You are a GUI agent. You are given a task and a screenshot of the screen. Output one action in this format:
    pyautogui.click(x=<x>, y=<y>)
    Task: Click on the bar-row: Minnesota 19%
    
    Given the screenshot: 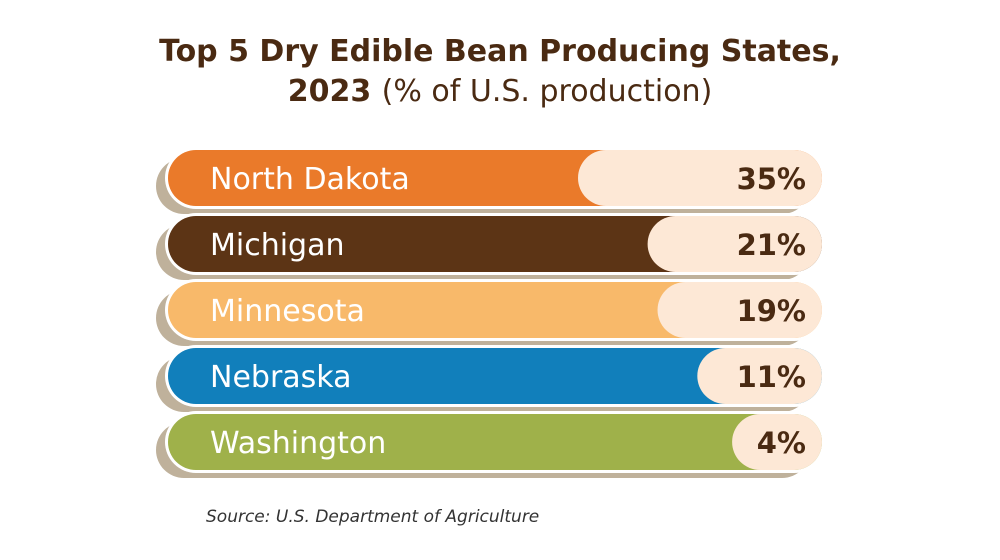 What is the action you would take?
    pyautogui.click(x=490, y=312)
    